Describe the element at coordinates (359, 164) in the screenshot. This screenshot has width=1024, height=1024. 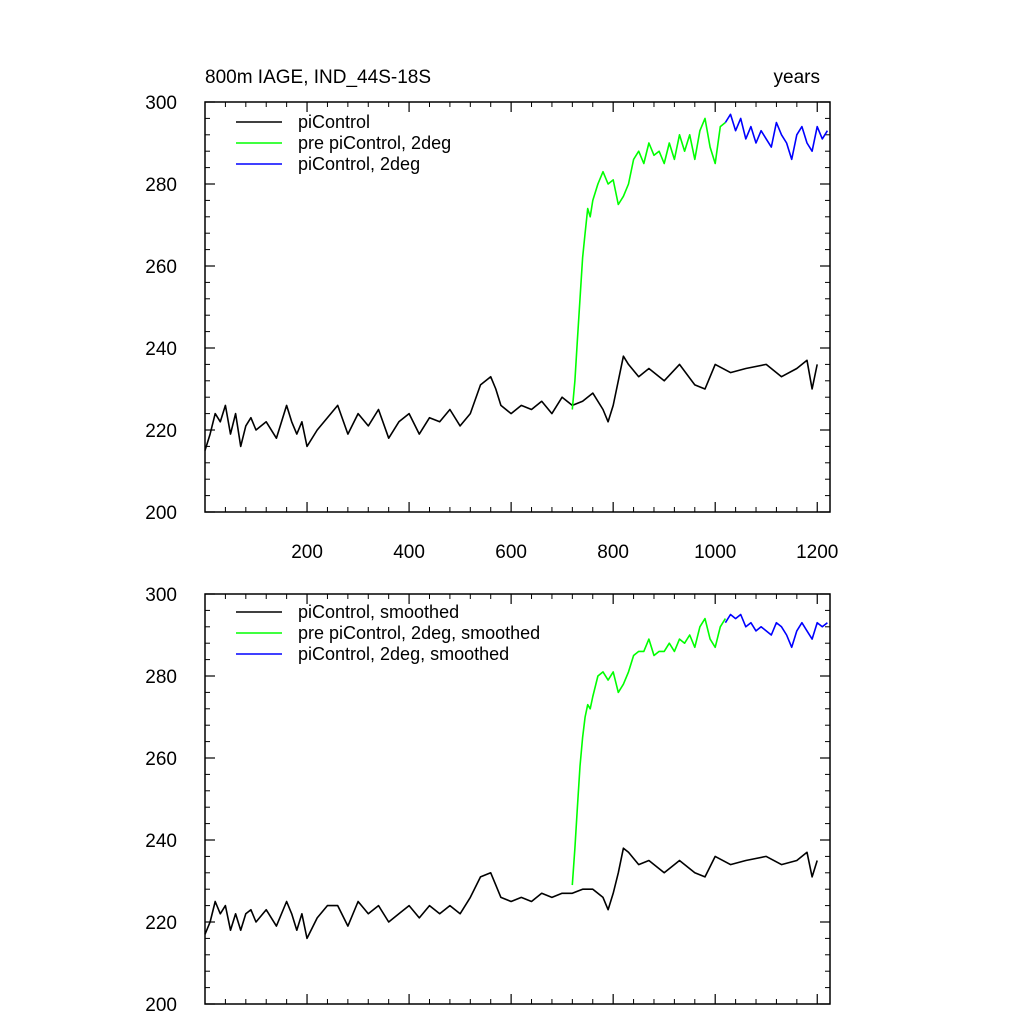
I see `legend-label-3: piControl, 2deg` at that location.